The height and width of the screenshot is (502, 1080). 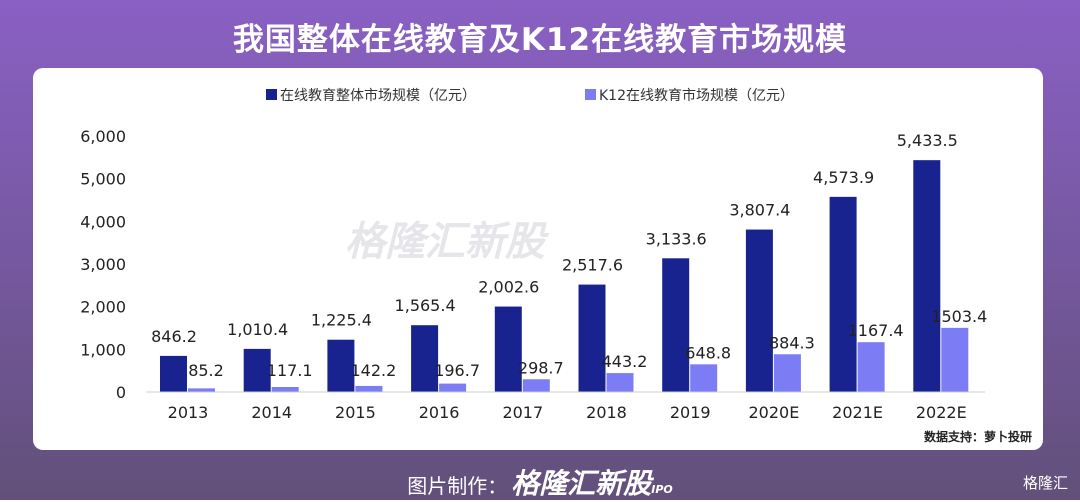 I want to click on data-label: 884.3, so click(x=792, y=342).